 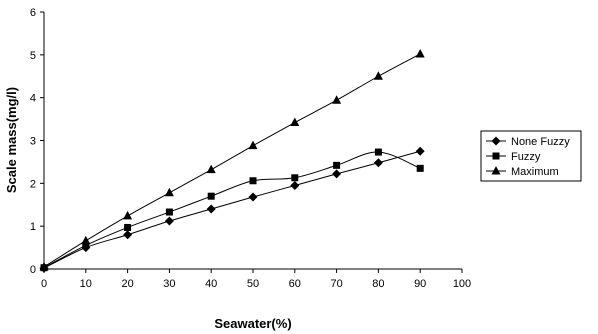 What do you see at coordinates (420, 284) in the screenshot?
I see `x-tick-label: 90` at bounding box center [420, 284].